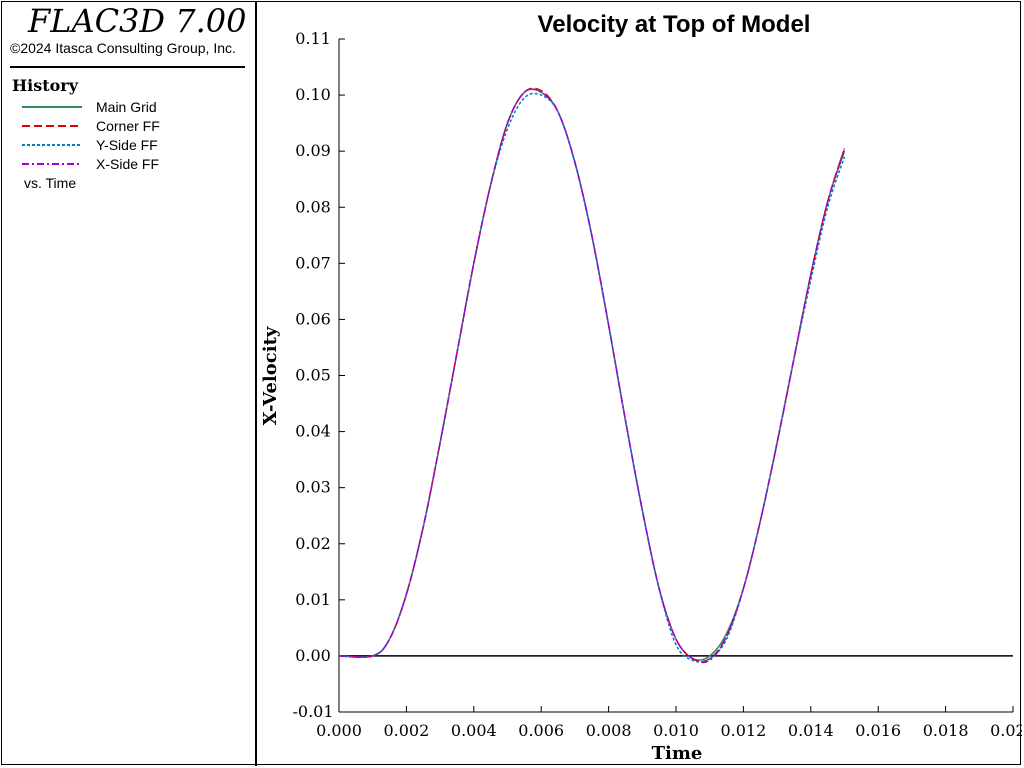 This screenshot has width=1024, height=768. Describe the element at coordinates (609, 730) in the screenshot. I see `x-tick-label: 0.008` at that location.